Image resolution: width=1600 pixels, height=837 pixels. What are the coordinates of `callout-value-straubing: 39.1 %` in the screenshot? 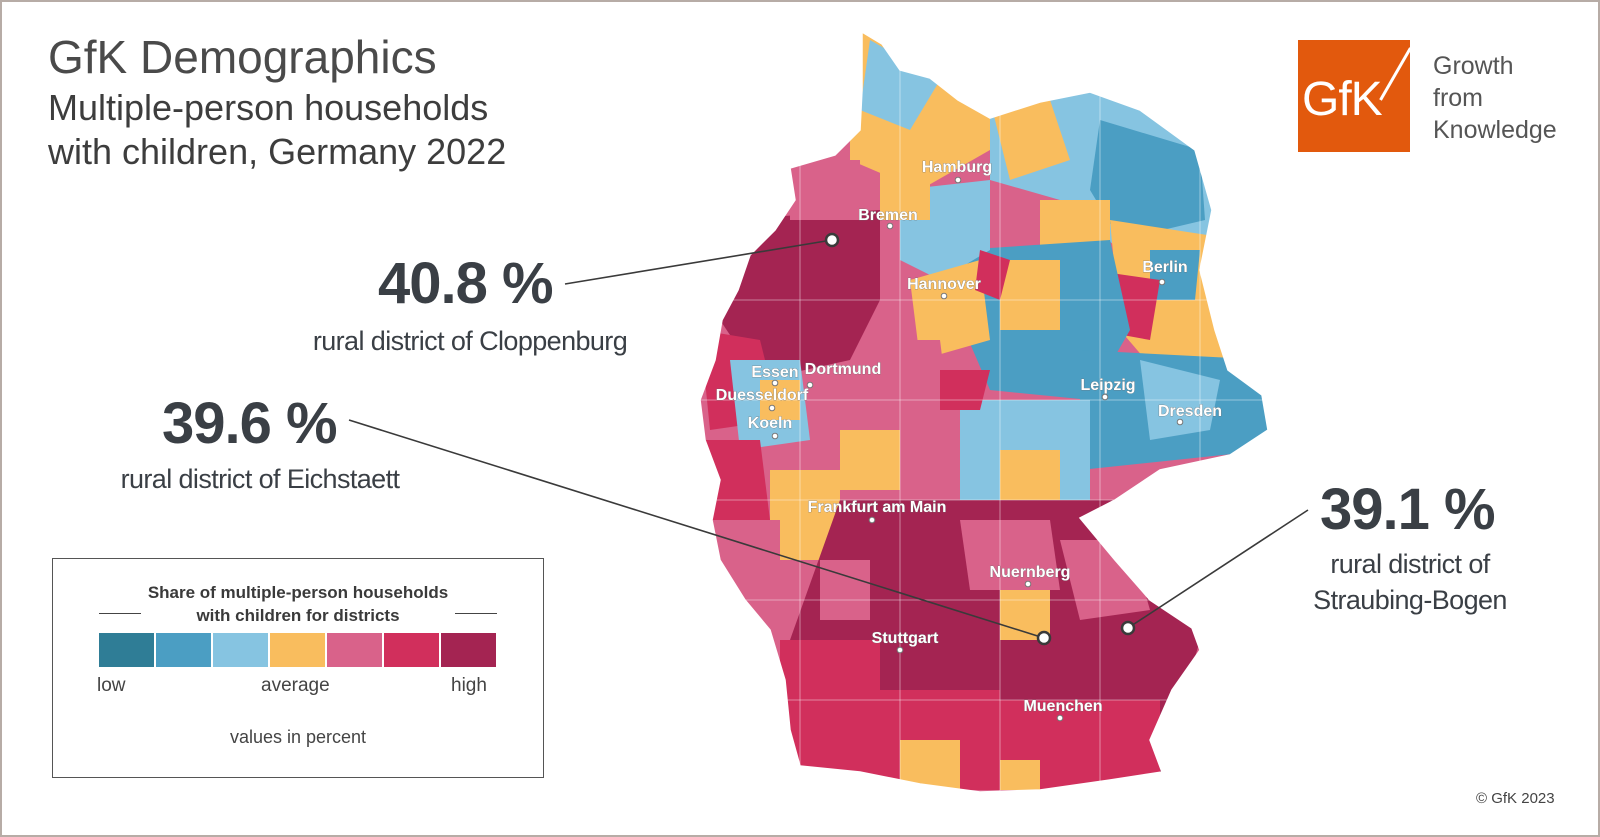 It's located at (1408, 509).